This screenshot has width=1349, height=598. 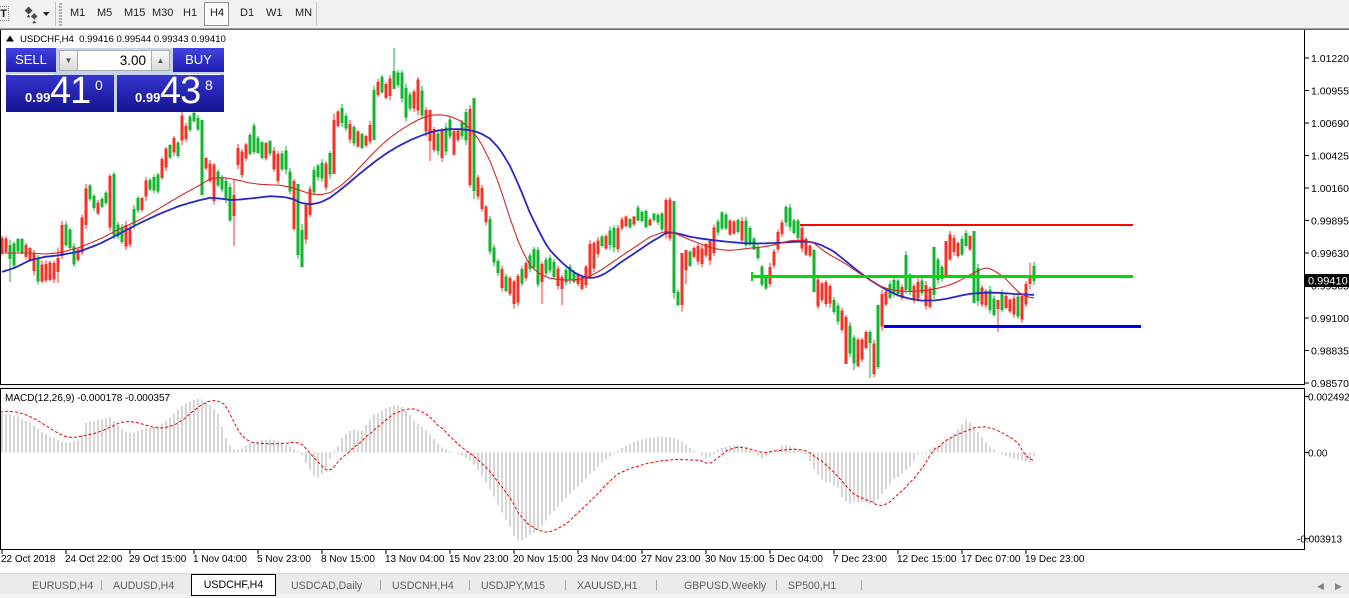 What do you see at coordinates (796, 559) in the screenshot?
I see `svg-text: 5 Dec 04:00` at bounding box center [796, 559].